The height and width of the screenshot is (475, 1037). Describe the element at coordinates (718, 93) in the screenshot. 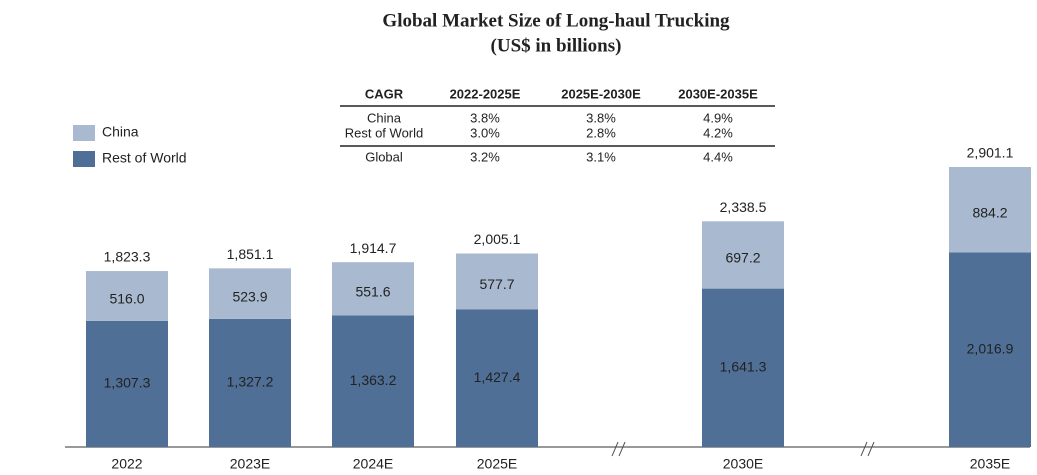

I see `table-header: 2030E-2035E` at that location.